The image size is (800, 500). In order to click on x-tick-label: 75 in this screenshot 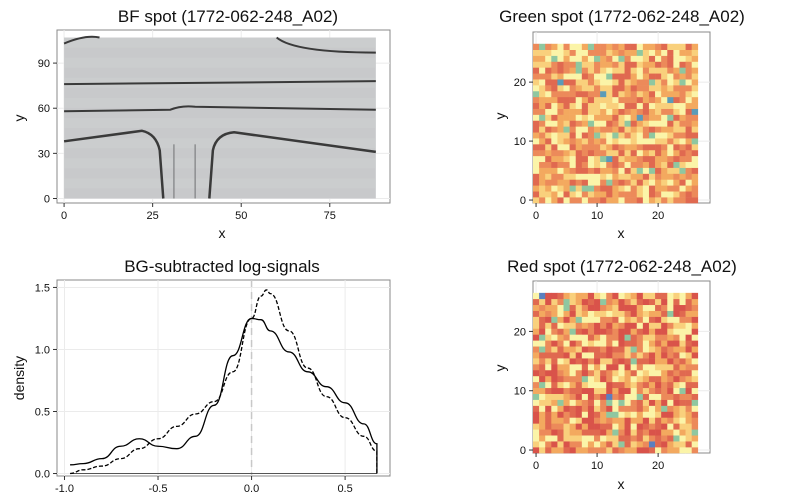, I will do `click(330, 216)`.